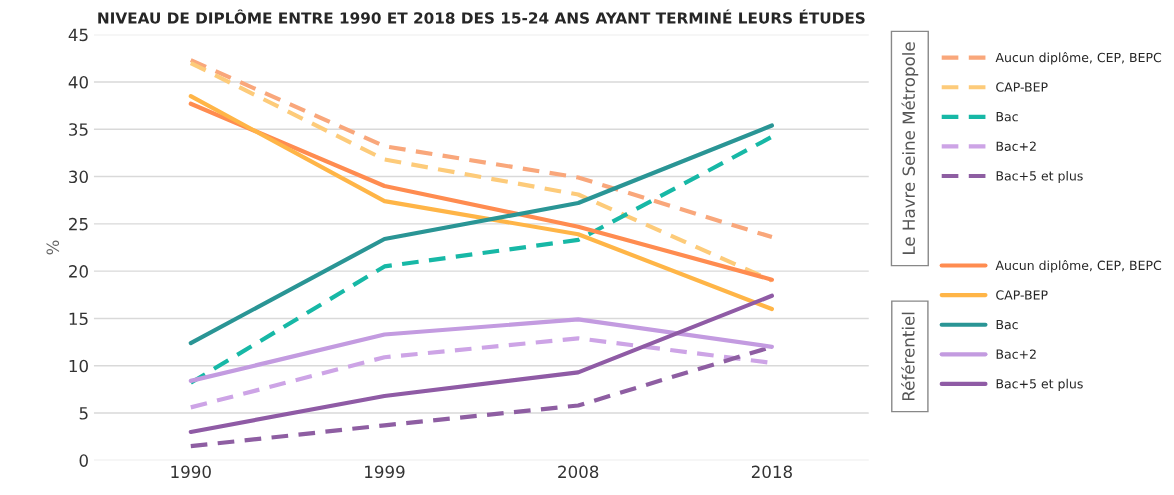 The image size is (1174, 495). Describe the element at coordinates (83, 413) in the screenshot. I see `y-tick-label: 5` at that location.